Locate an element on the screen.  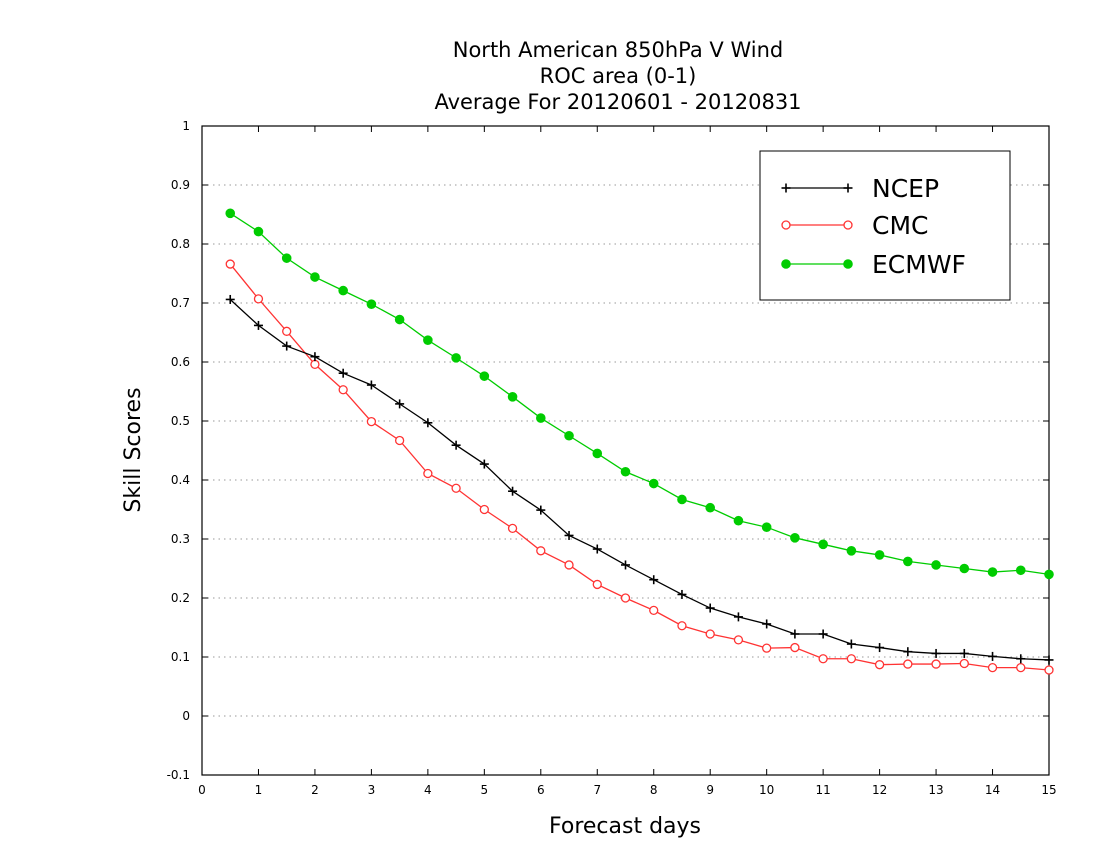
chart-title-line-3: Average For 20120601 - 20120831 is located at coordinates (617, 102).